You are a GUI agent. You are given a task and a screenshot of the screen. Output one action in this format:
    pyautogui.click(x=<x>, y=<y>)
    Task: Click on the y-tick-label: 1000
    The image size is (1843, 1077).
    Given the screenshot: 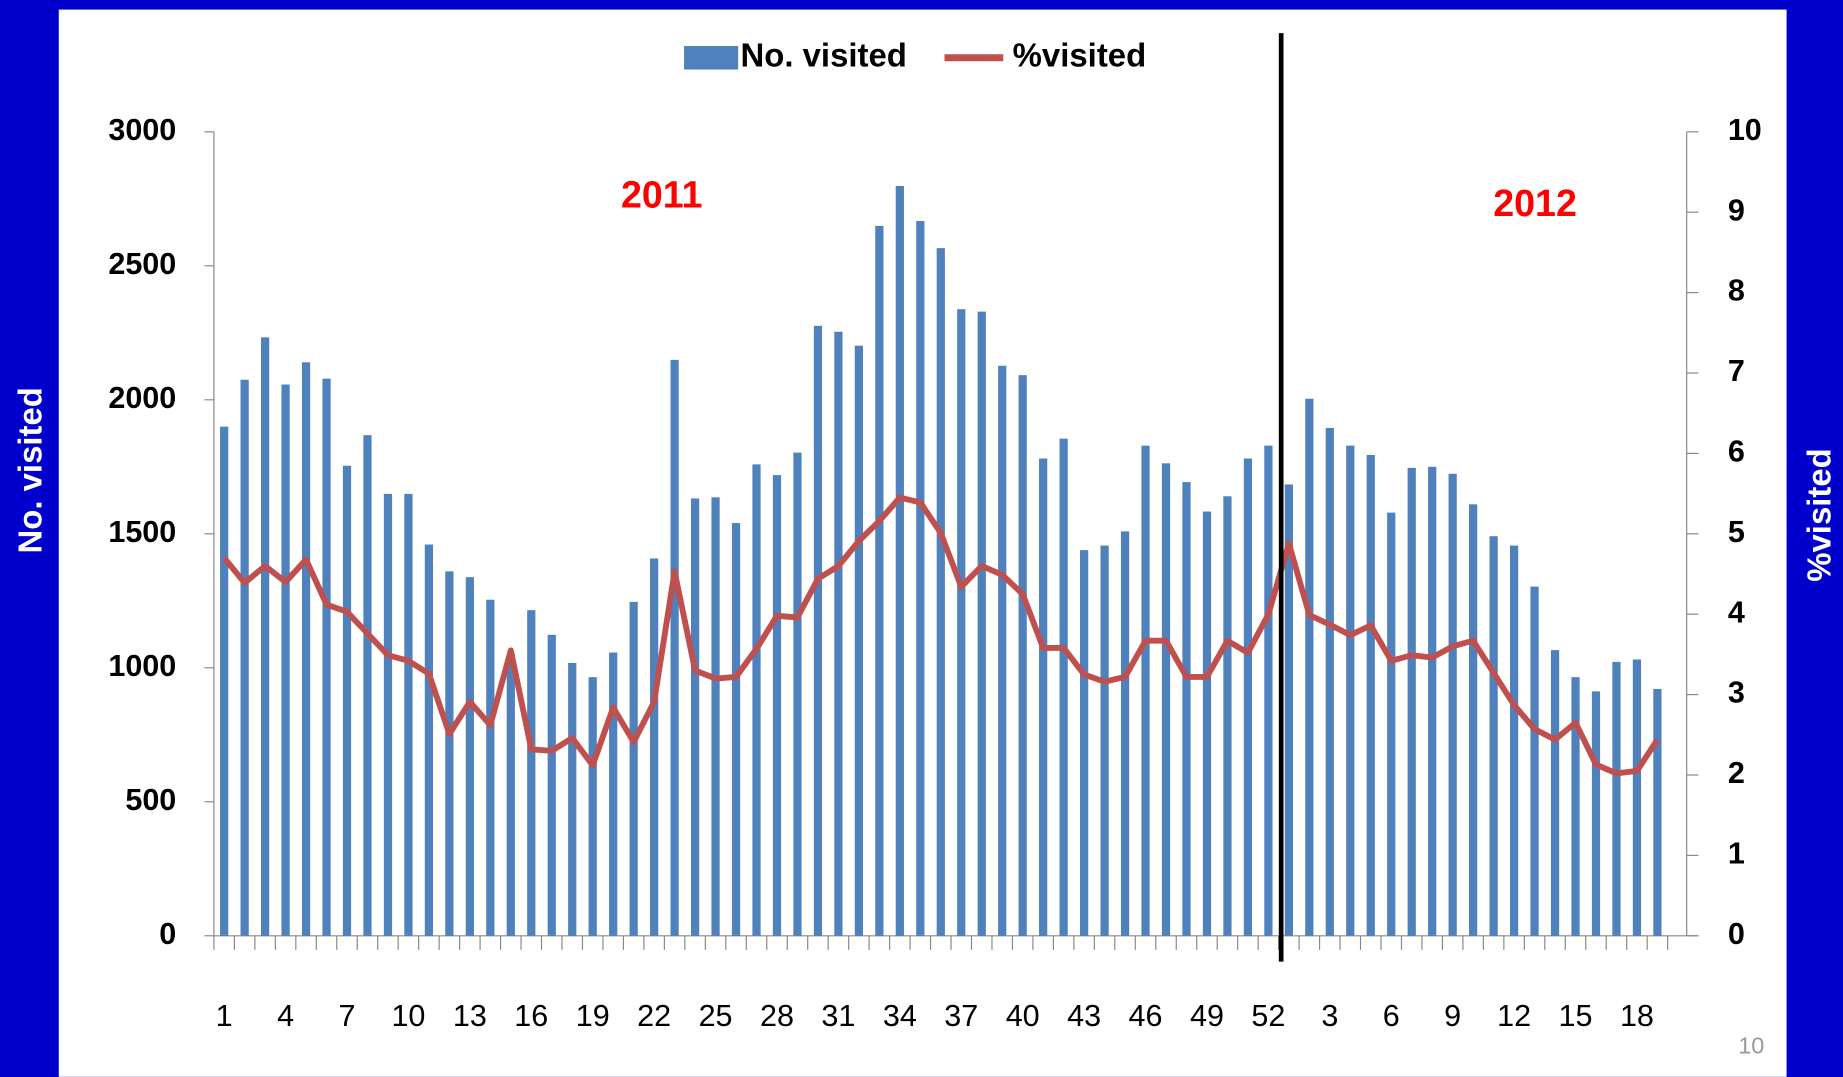 What is the action you would take?
    pyautogui.click(x=142, y=666)
    